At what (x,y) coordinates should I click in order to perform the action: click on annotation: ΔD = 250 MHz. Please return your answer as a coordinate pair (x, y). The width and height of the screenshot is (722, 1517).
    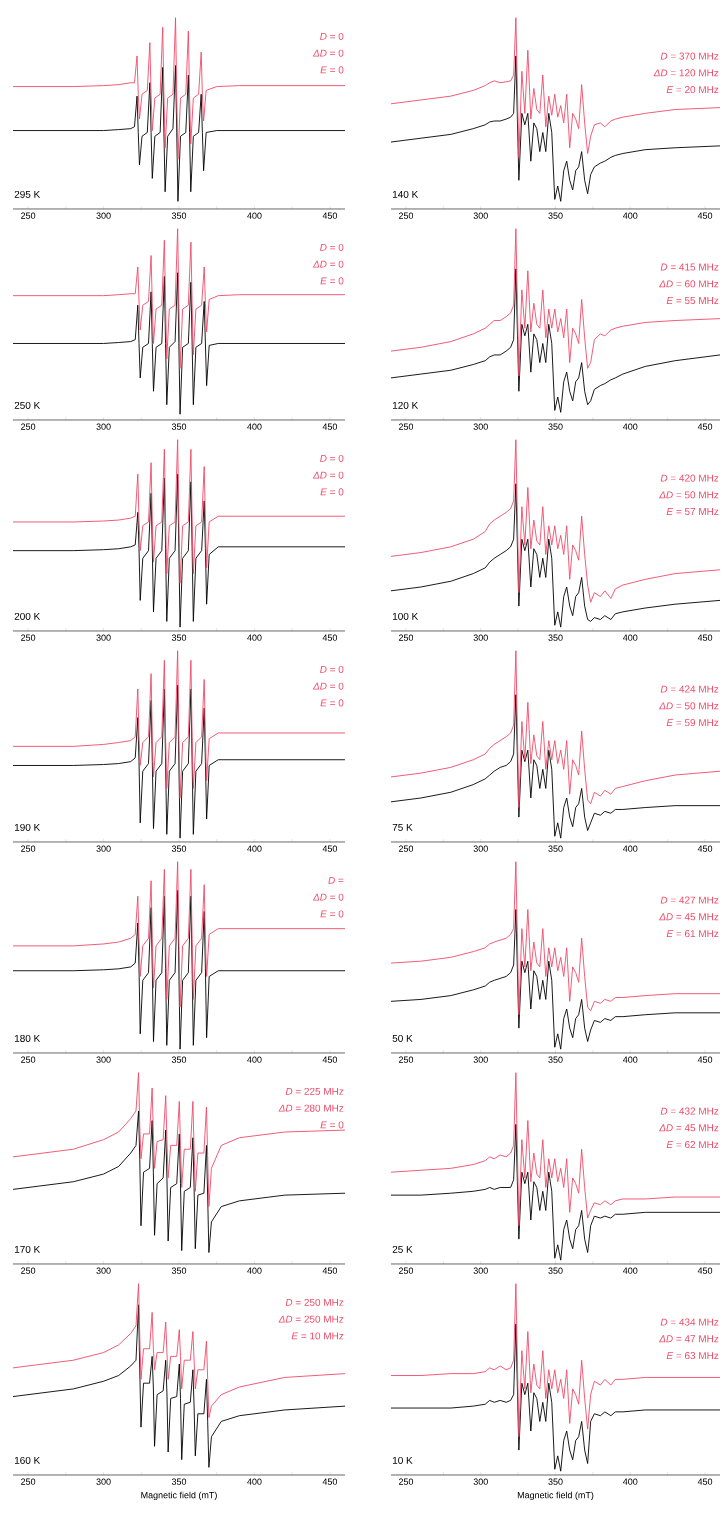
    Looking at the image, I should click on (311, 1319).